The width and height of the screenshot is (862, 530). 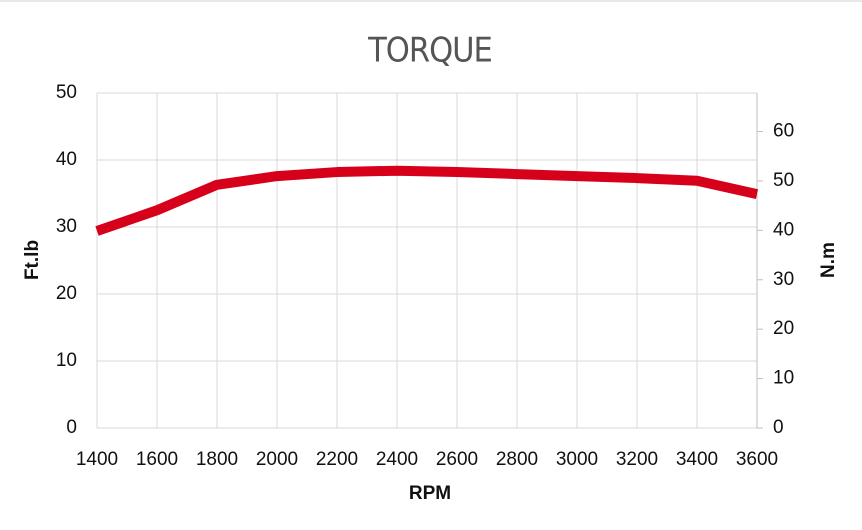 I want to click on x-tick-label: 3000, so click(x=577, y=459).